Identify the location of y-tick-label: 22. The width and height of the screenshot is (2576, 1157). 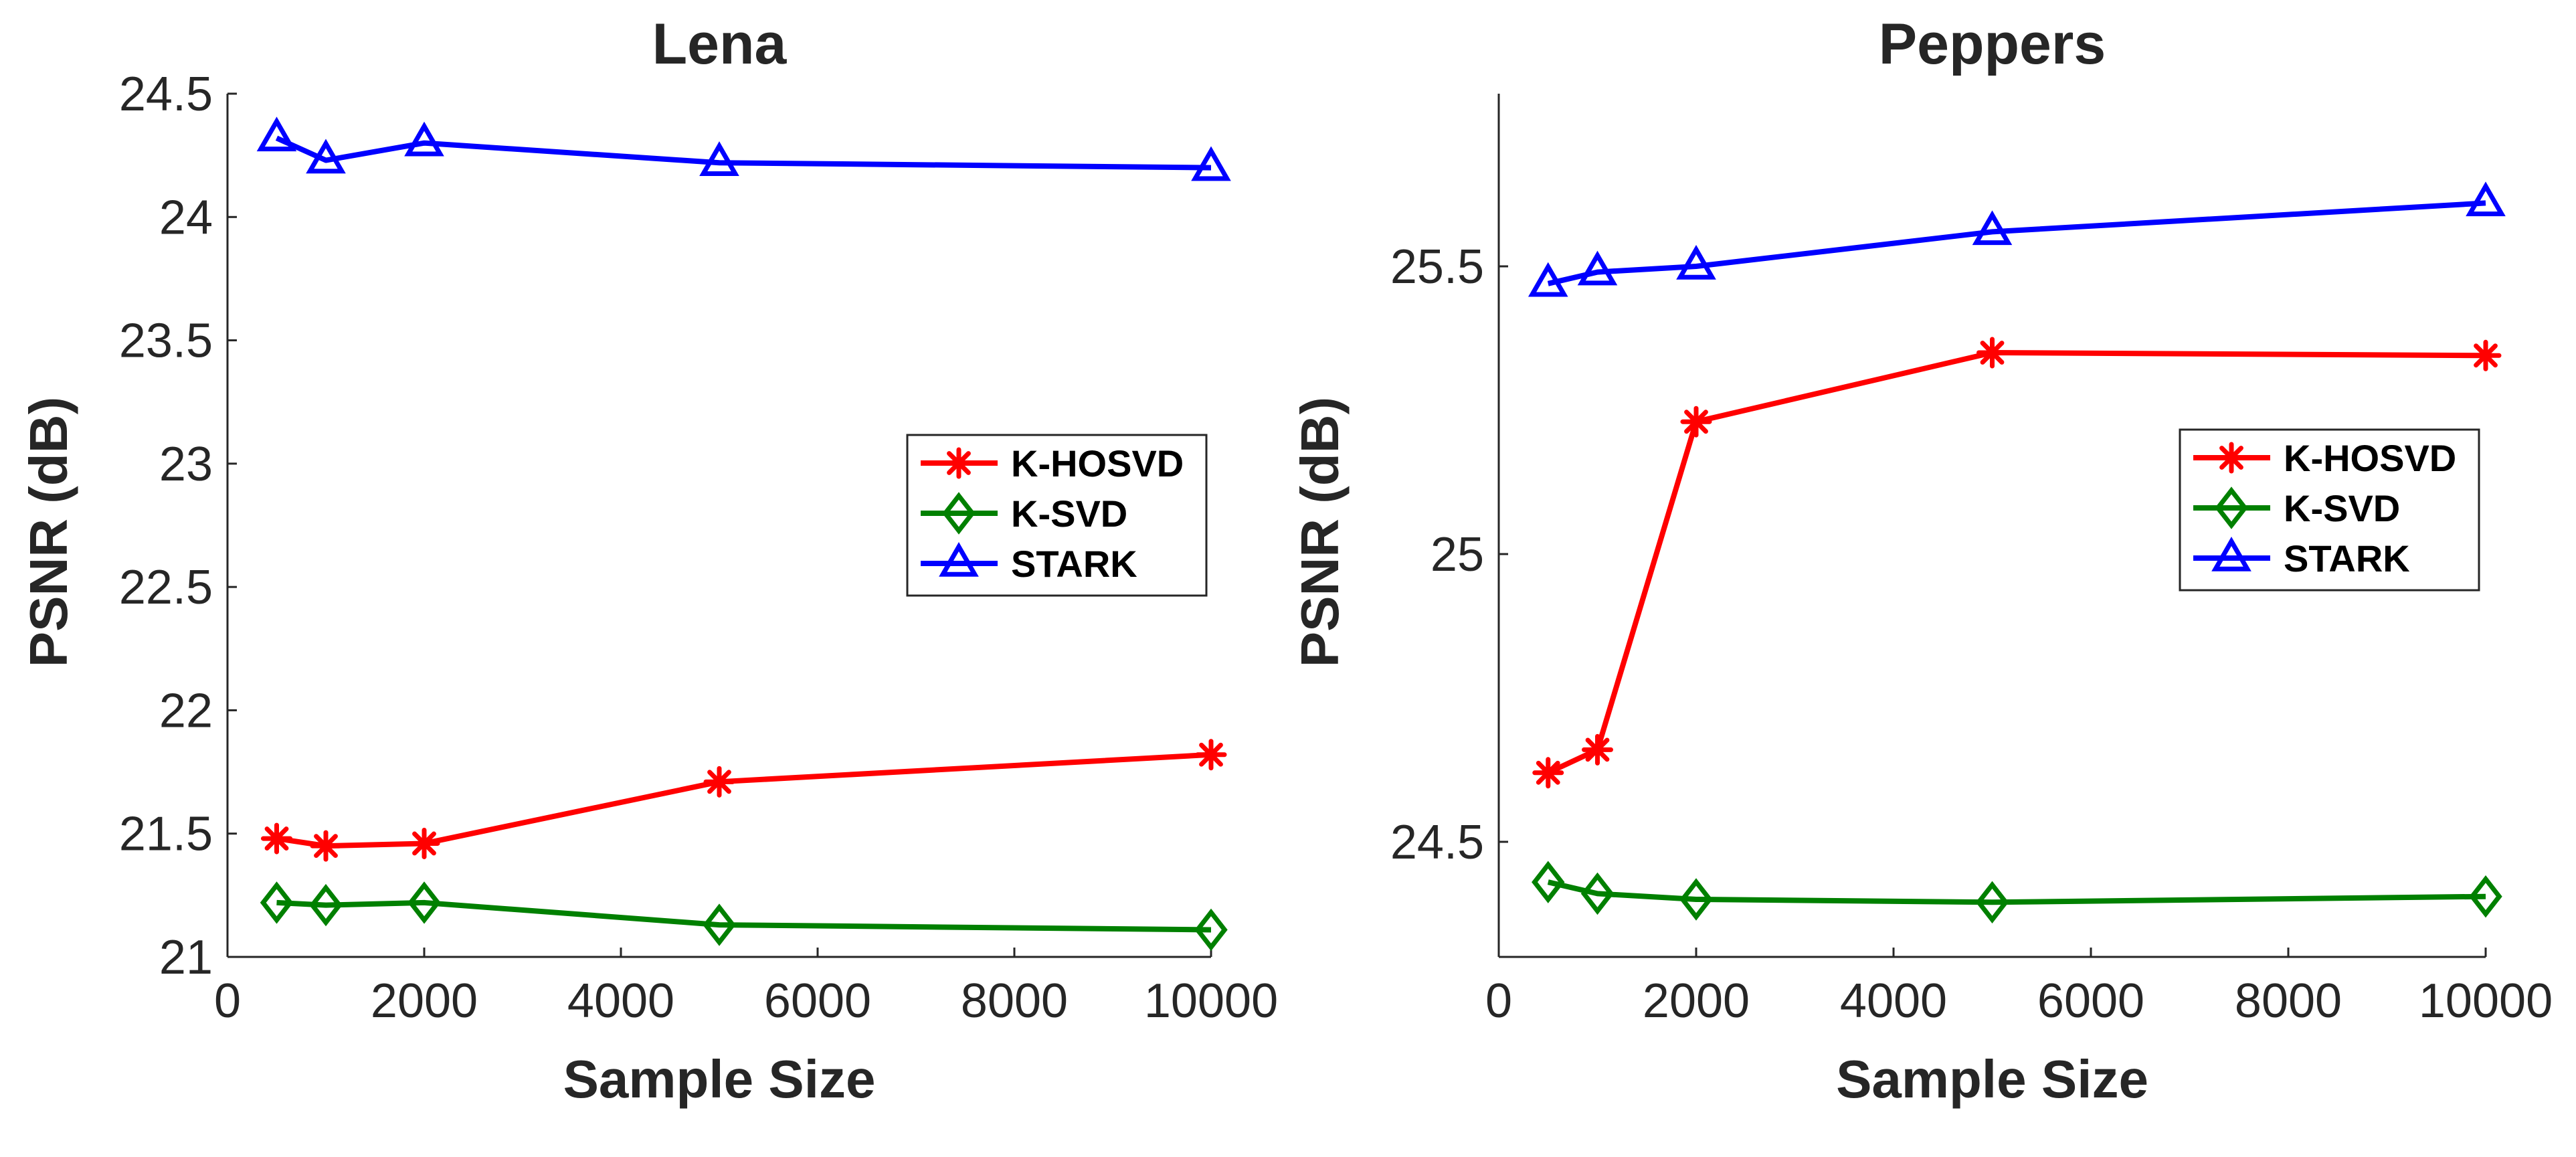
(186, 711).